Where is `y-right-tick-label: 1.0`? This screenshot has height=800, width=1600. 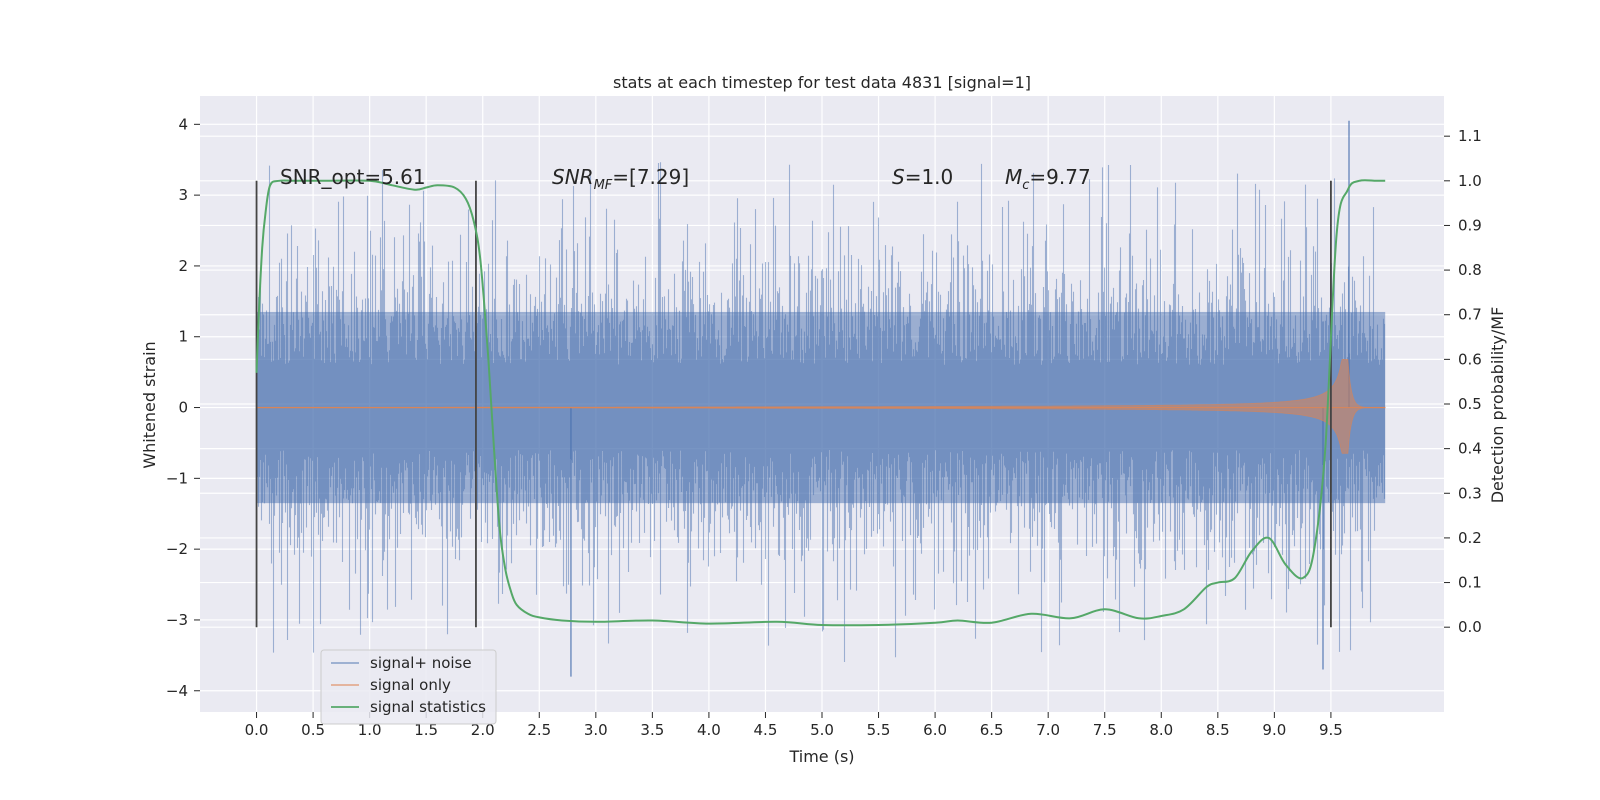 y-right-tick-label: 1.0 is located at coordinates (1470, 181).